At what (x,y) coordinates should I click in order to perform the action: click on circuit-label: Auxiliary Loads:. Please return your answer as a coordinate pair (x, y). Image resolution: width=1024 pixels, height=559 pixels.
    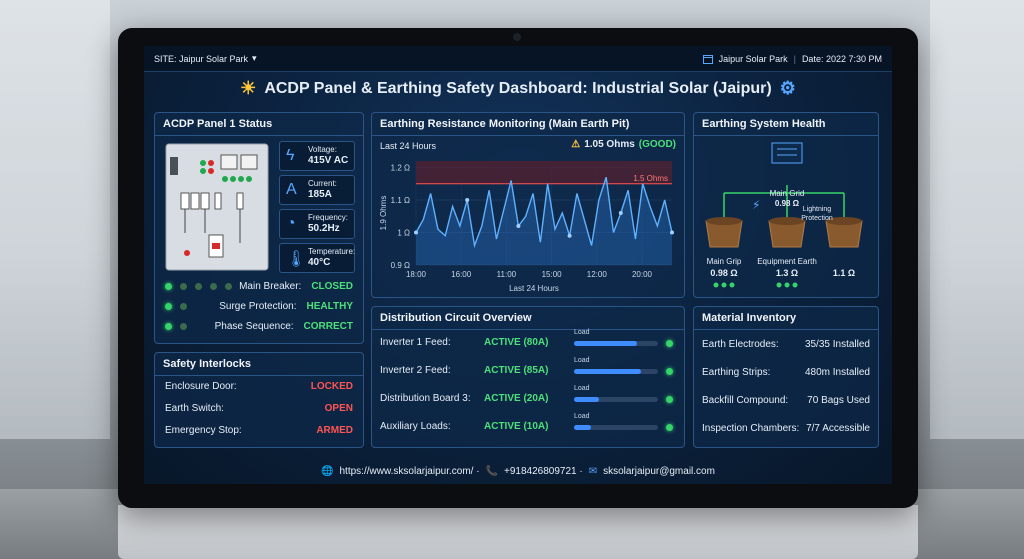
    Looking at the image, I should click on (415, 426).